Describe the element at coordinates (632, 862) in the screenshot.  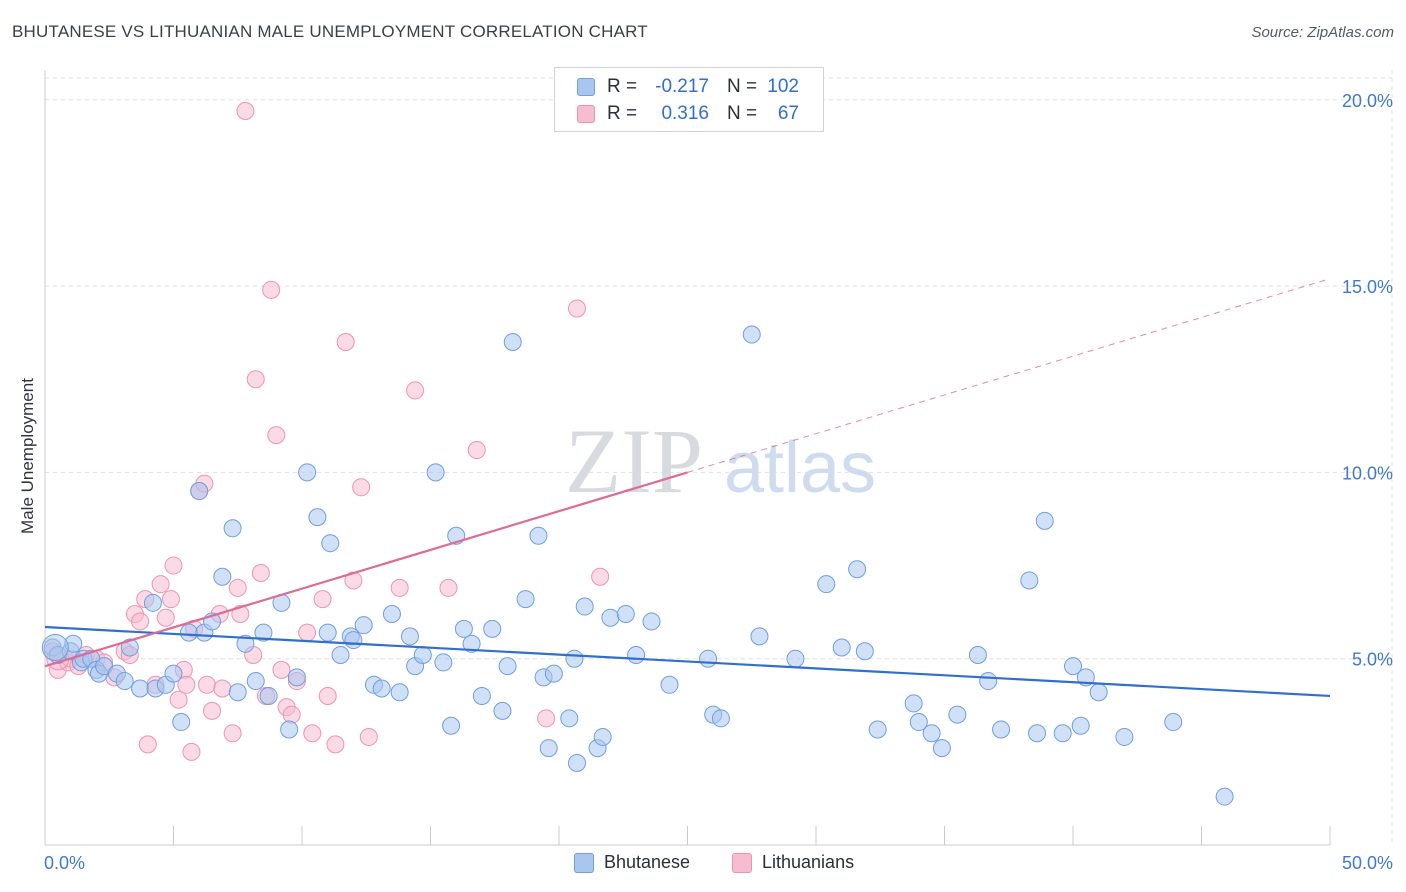
I see `legend-item-bhutanese: Bhutanese` at that location.